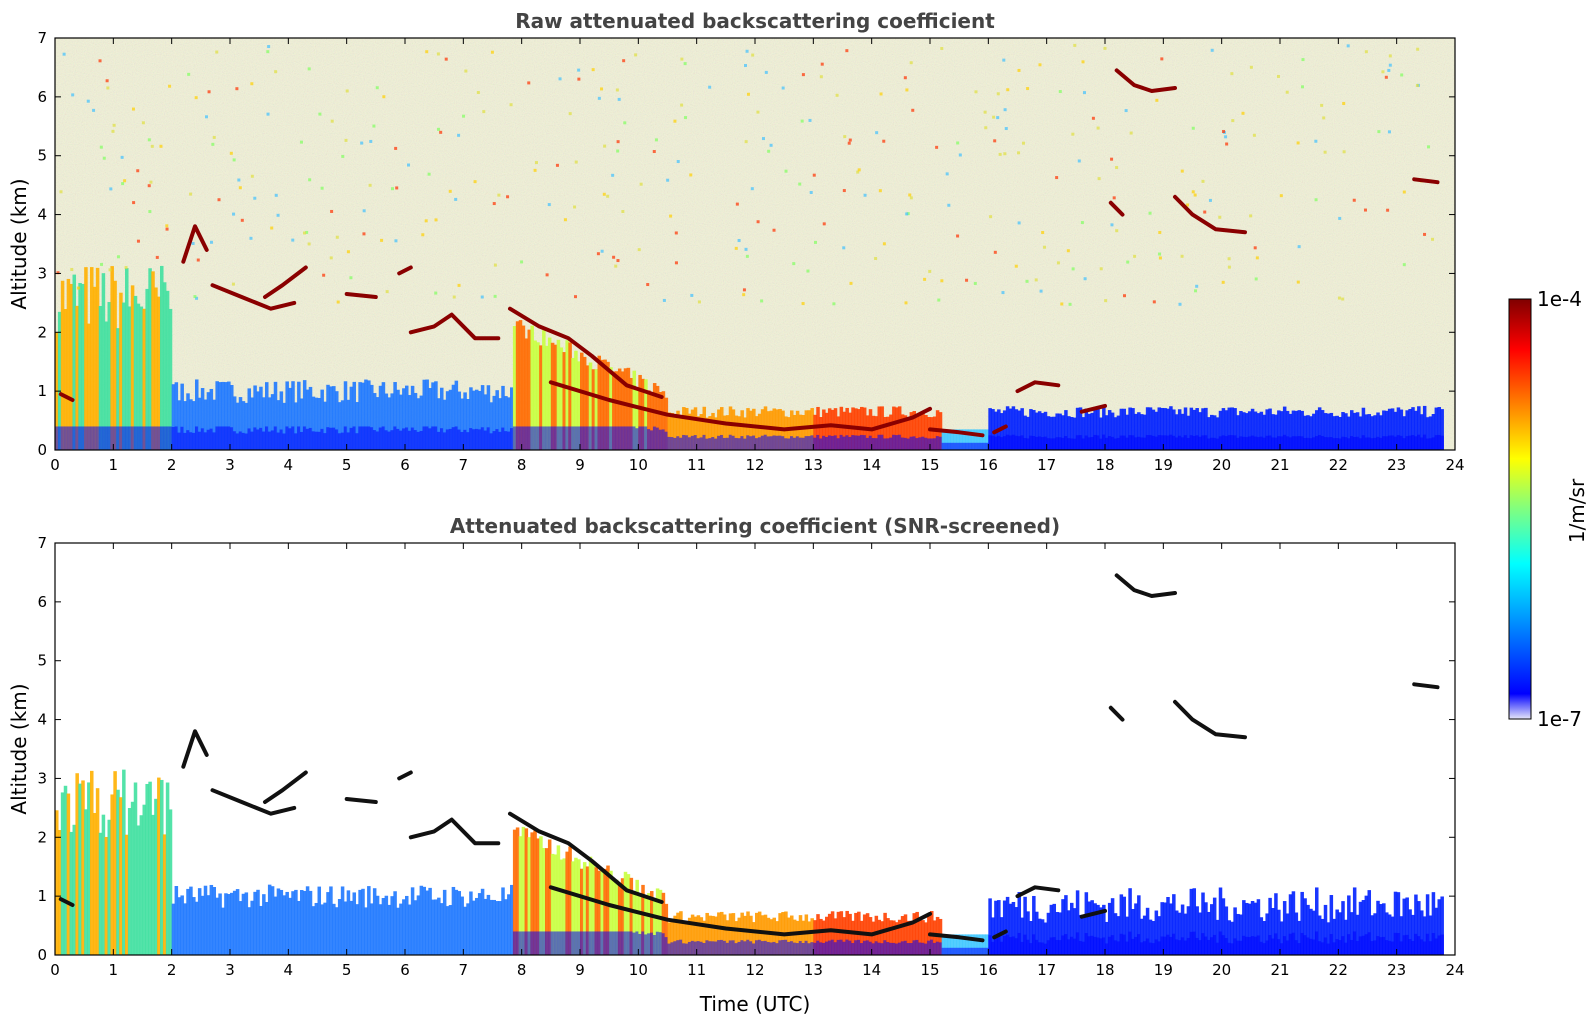  What do you see at coordinates (1104, 465) in the screenshot?
I see `x-tick-label: 18` at bounding box center [1104, 465].